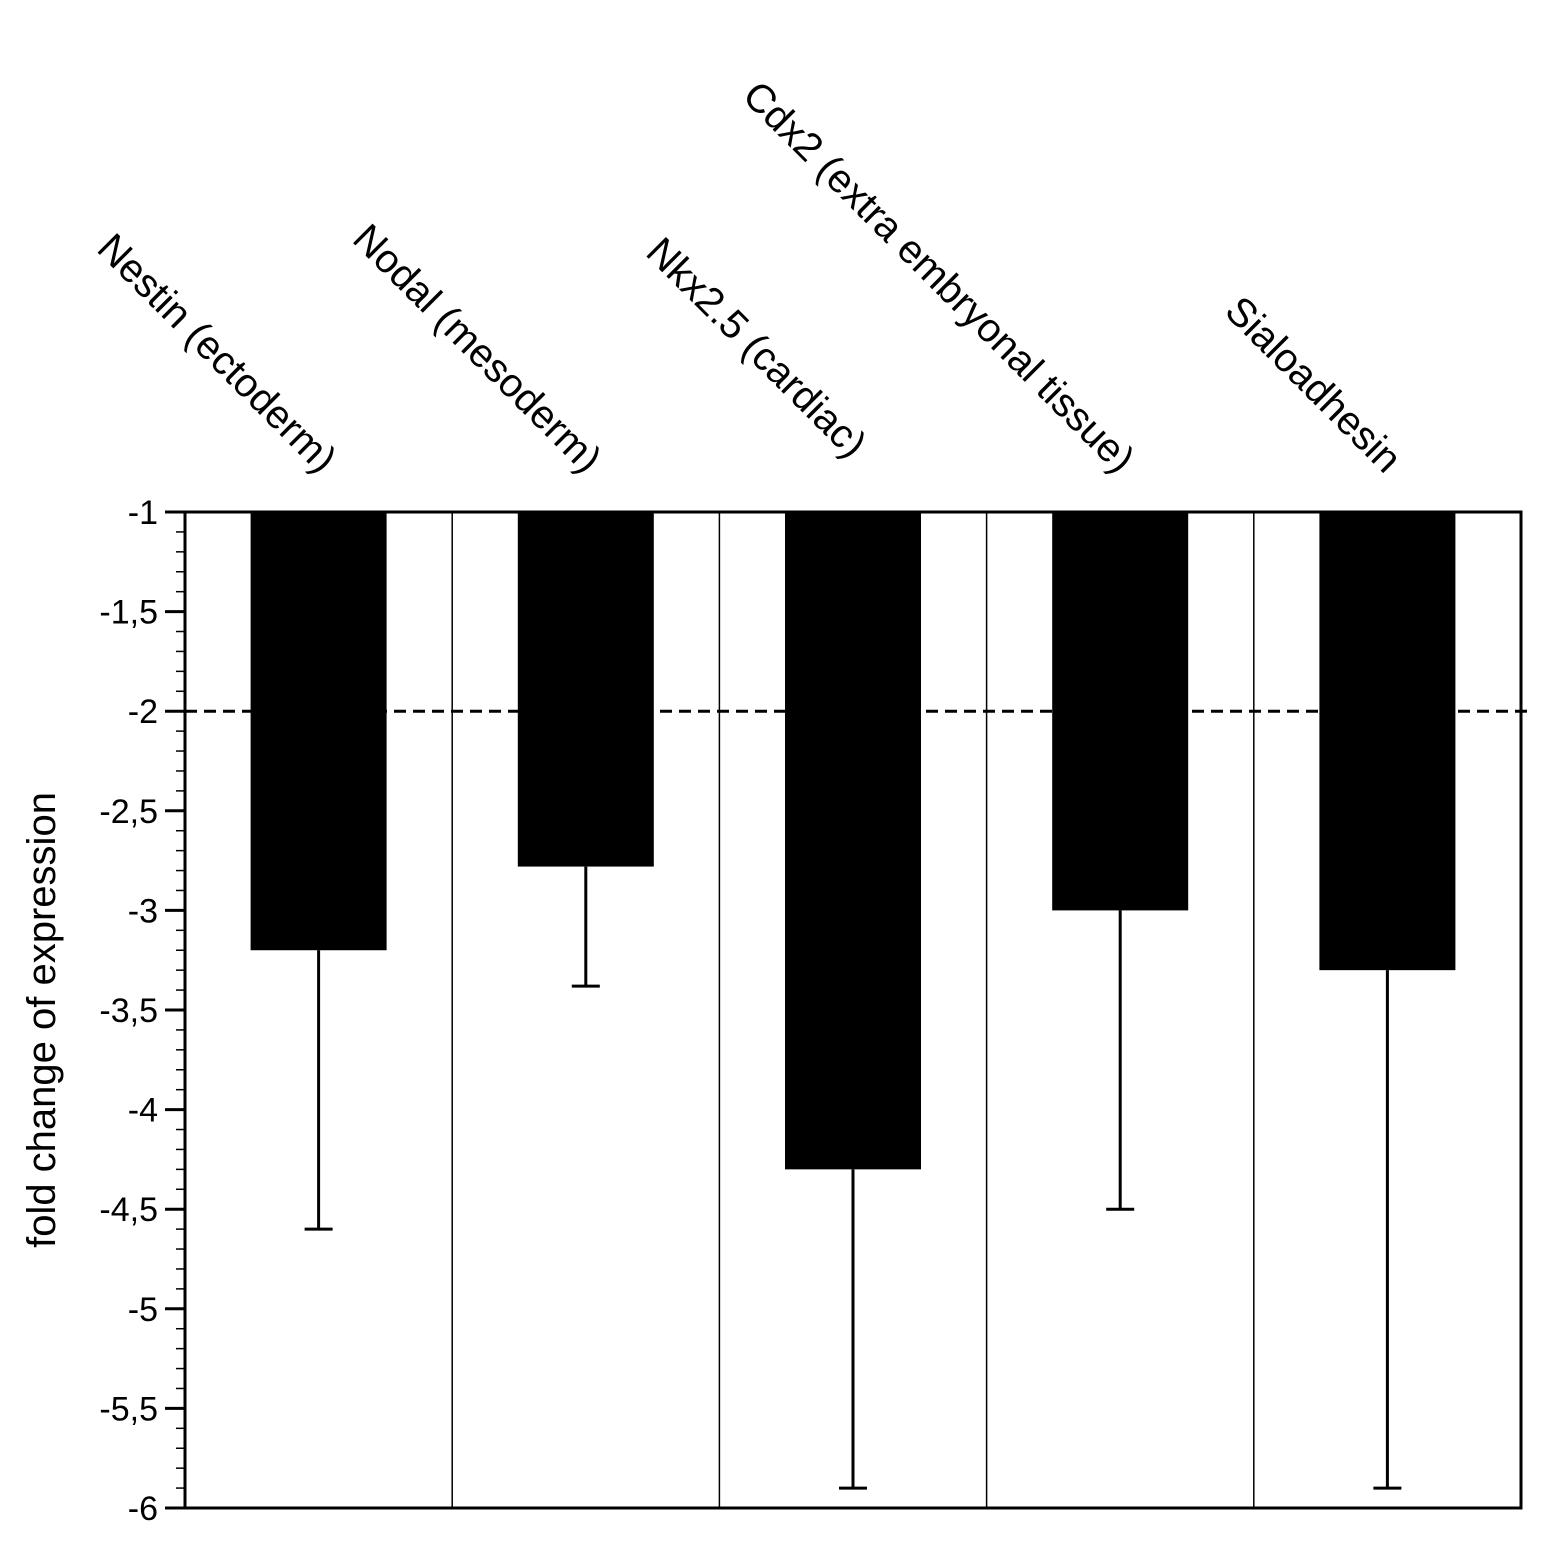  I want to click on category-label: Nkx2.5 (cardiac), so click(756, 347).